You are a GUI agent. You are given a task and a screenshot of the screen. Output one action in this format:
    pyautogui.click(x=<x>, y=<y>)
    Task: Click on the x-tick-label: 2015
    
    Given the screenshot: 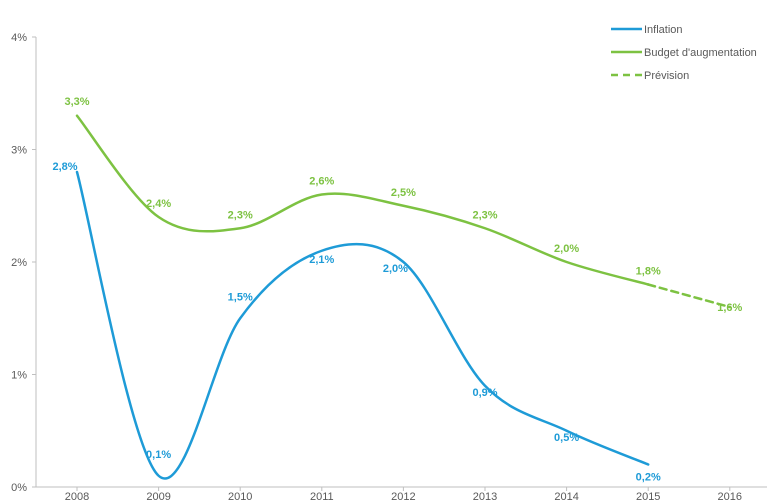 What is the action you would take?
    pyautogui.click(x=648, y=497)
    